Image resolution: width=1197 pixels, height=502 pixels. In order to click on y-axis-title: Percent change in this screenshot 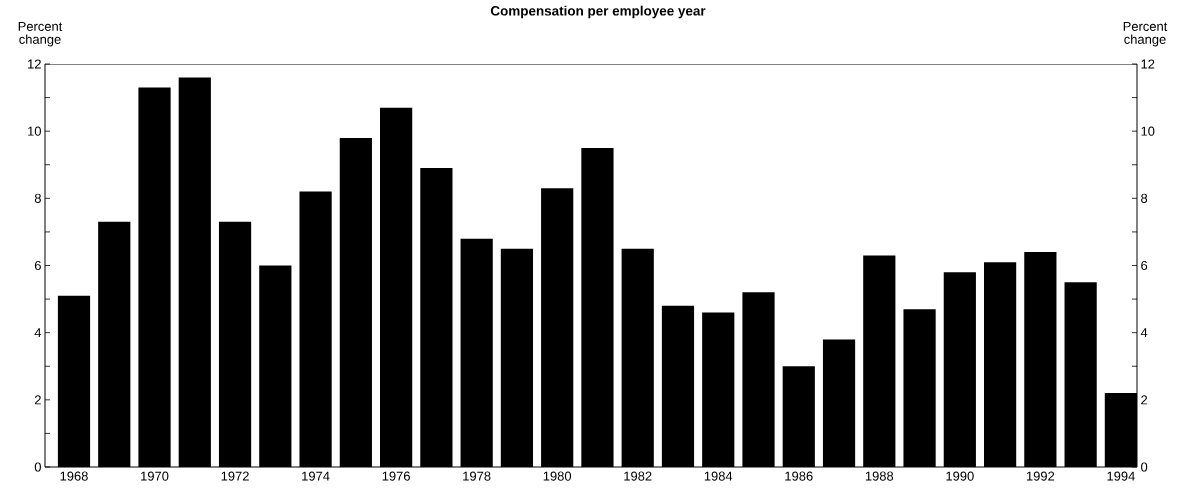, I will do `click(40, 34)`.